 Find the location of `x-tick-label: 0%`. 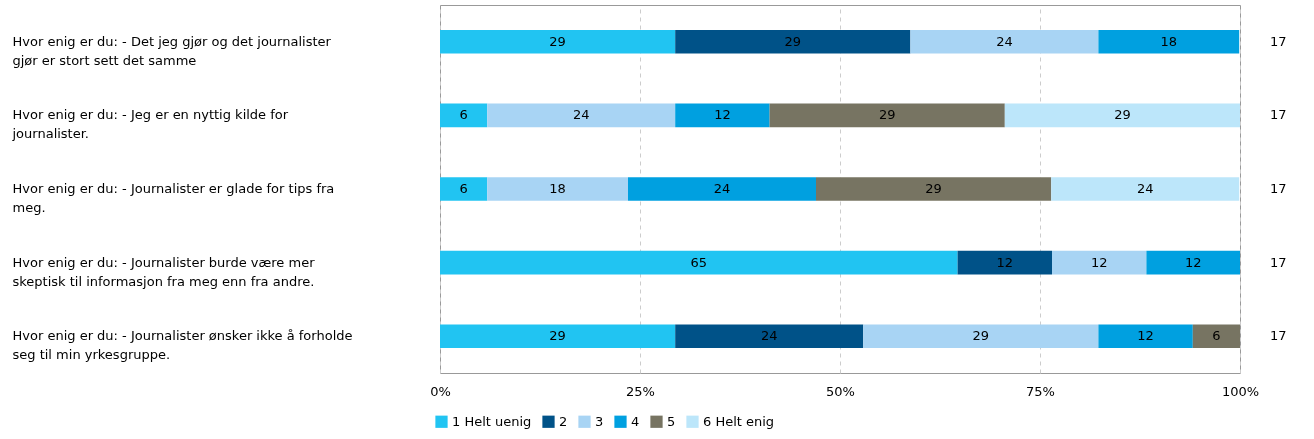

x-tick-label: 0% is located at coordinates (440, 391).